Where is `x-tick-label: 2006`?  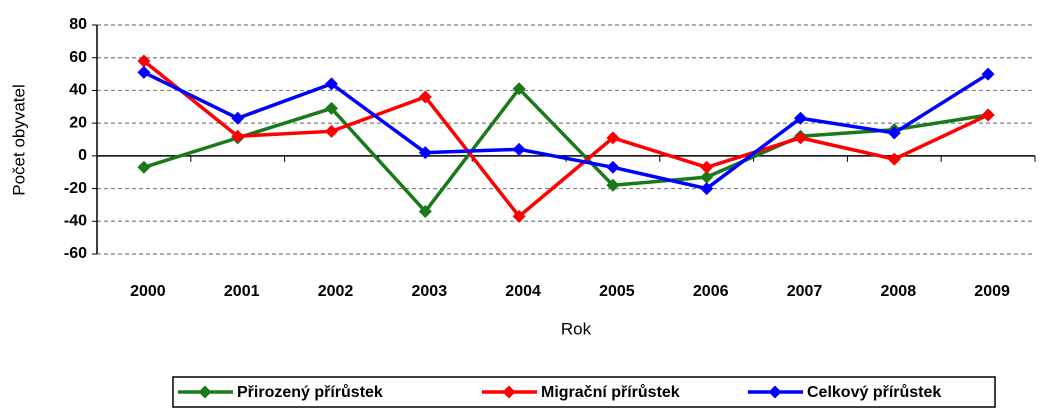 x-tick-label: 2006 is located at coordinates (711, 291).